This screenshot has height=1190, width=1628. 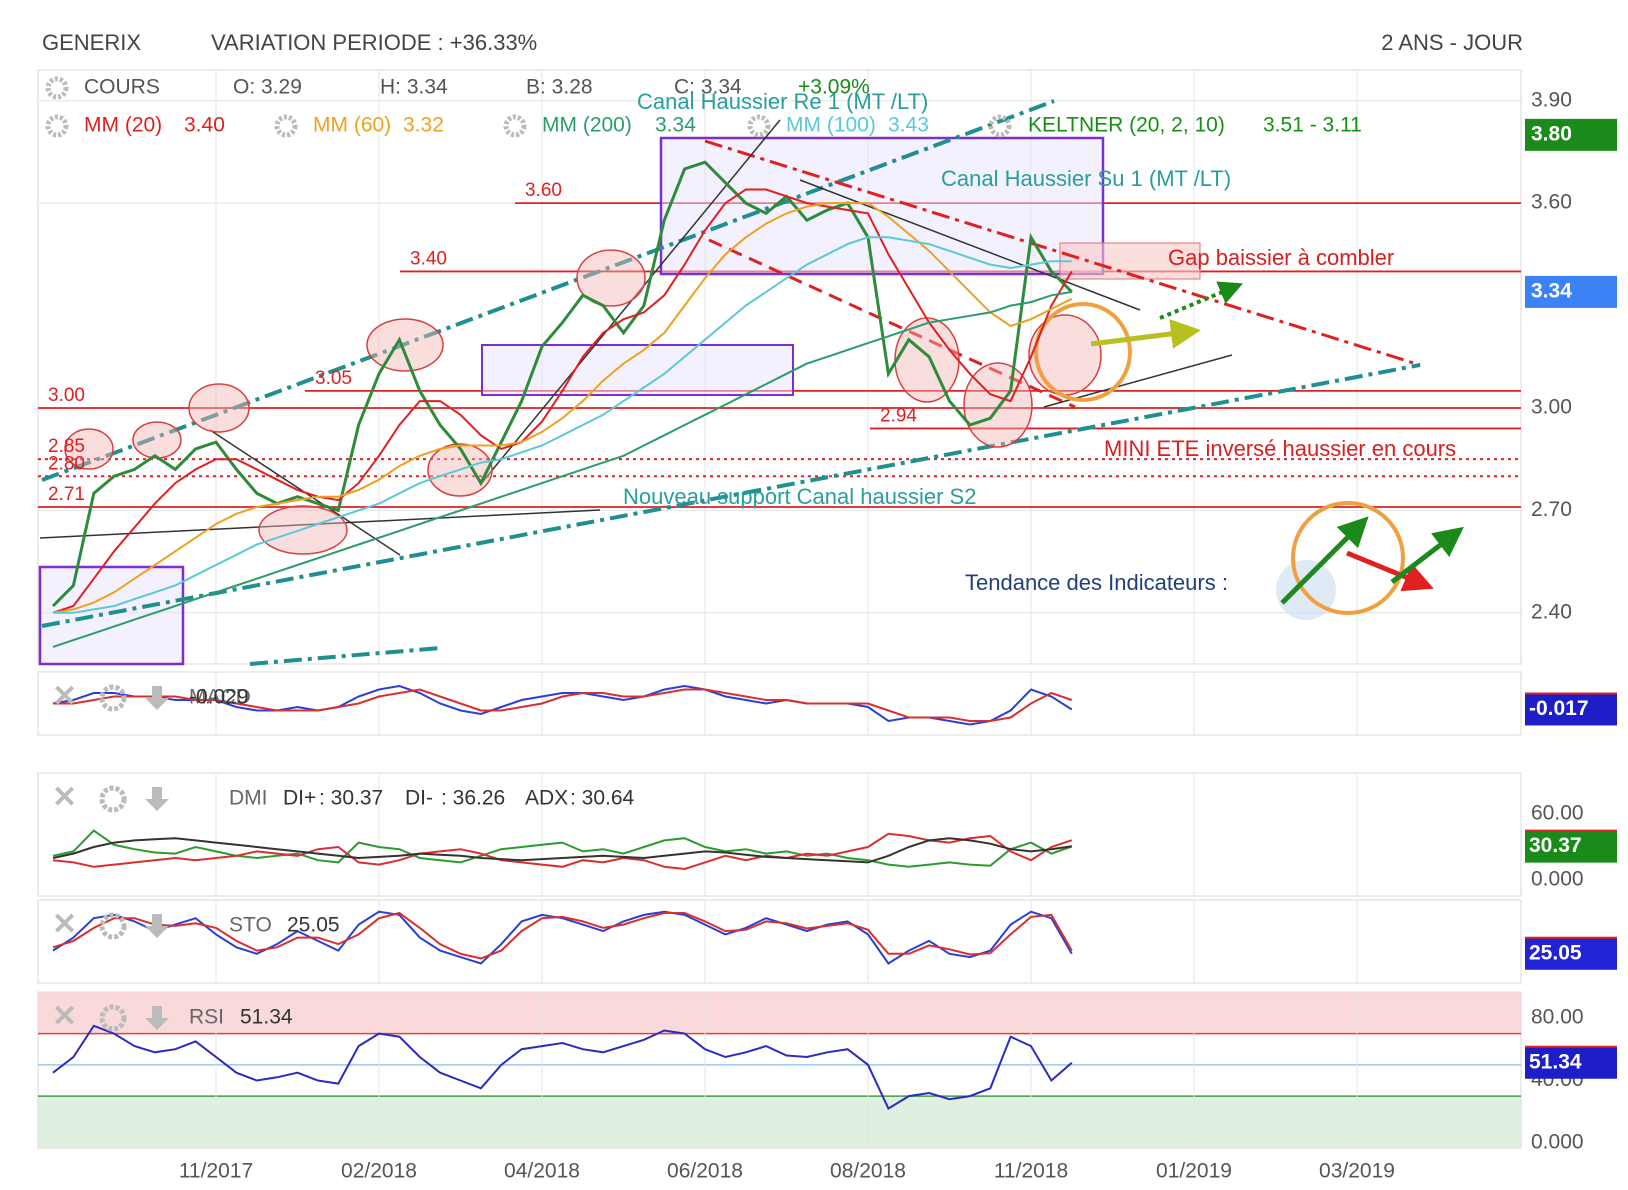 I want to click on indicator-title: DMI, so click(x=248, y=798).